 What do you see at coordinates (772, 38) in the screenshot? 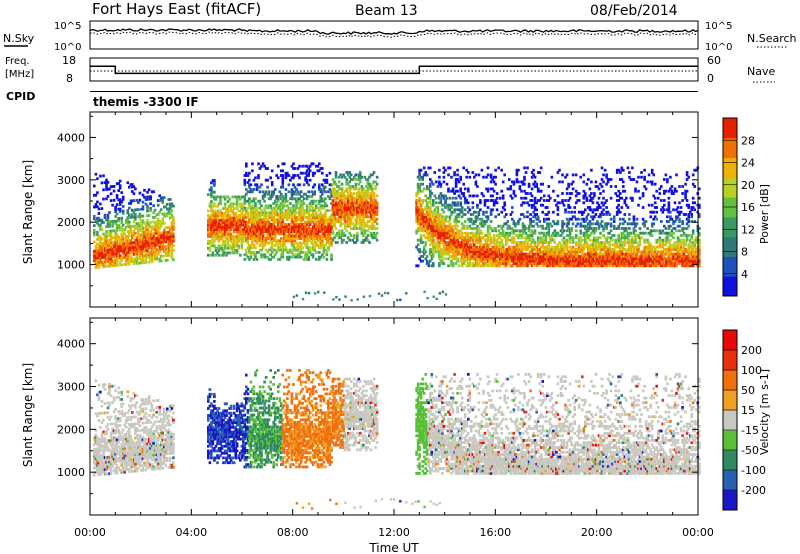
I see `nsearch-label: N.Search` at bounding box center [772, 38].